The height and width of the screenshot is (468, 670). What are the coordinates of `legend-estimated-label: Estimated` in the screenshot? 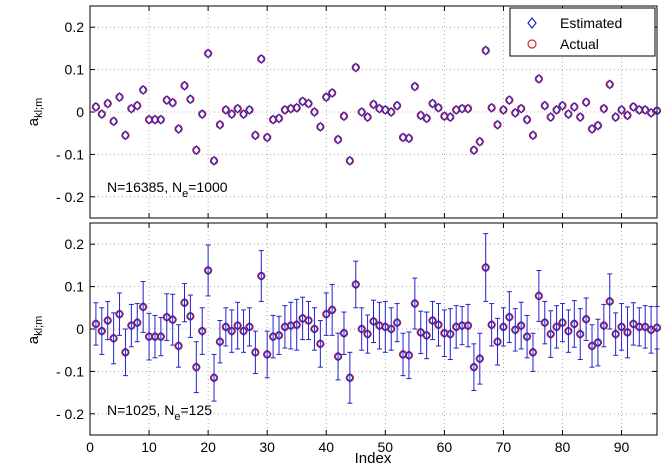 It's located at (591, 23).